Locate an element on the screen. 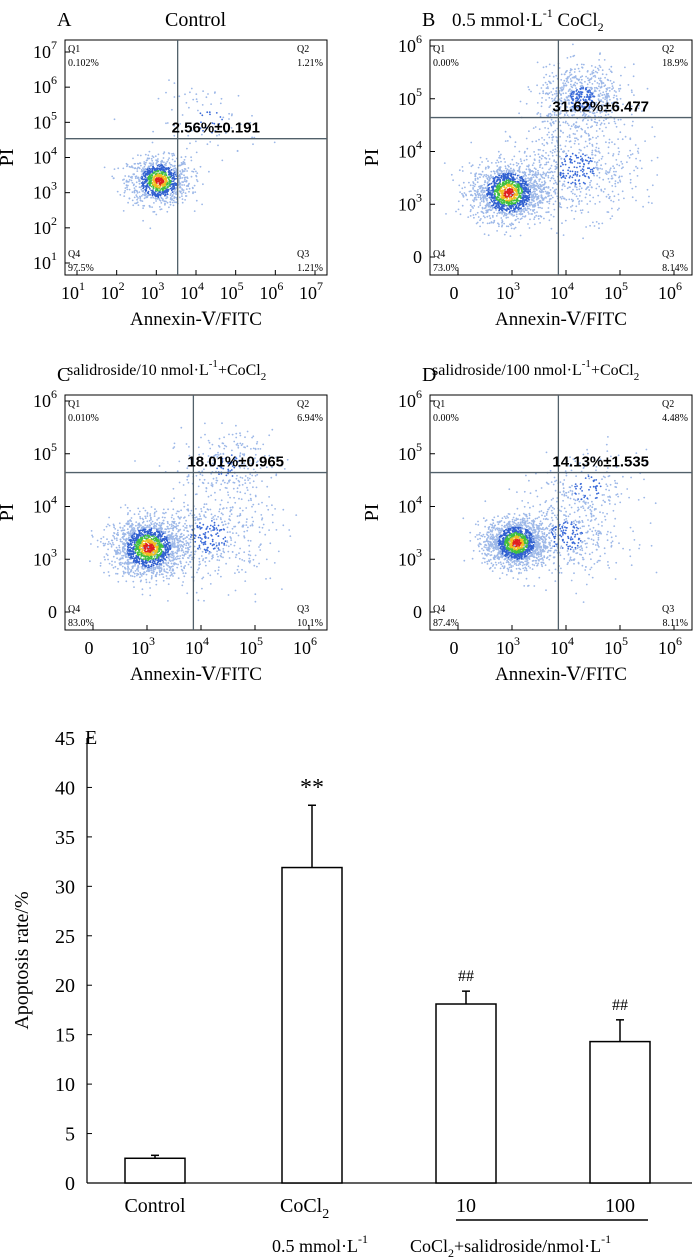 This screenshot has height=1260, width=700. apoptosis-total-label: 2.56%±0.191 is located at coordinates (216, 128).